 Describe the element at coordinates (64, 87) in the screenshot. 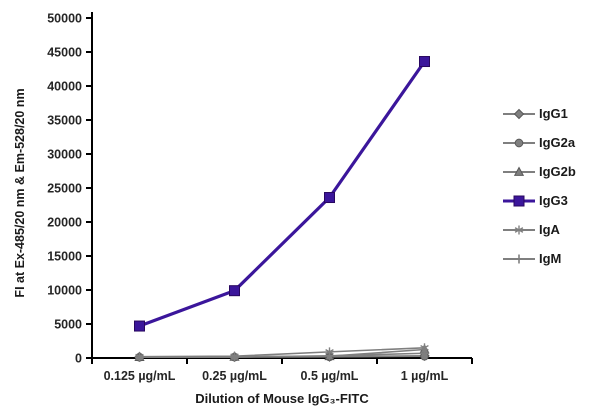

I see `y-tick-label: 40000` at that location.